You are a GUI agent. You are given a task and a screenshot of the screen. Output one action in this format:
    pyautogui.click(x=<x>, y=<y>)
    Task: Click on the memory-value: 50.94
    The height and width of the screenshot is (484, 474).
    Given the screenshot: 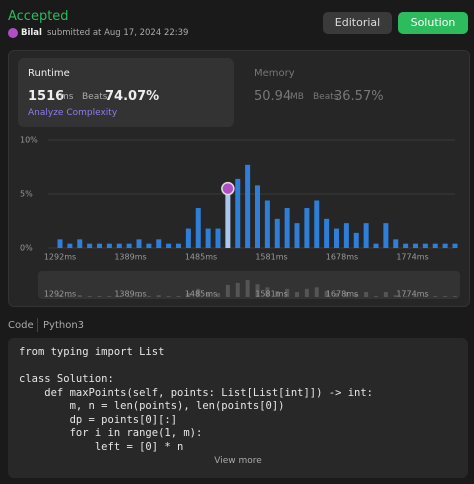 What is the action you would take?
    pyautogui.click(x=273, y=96)
    